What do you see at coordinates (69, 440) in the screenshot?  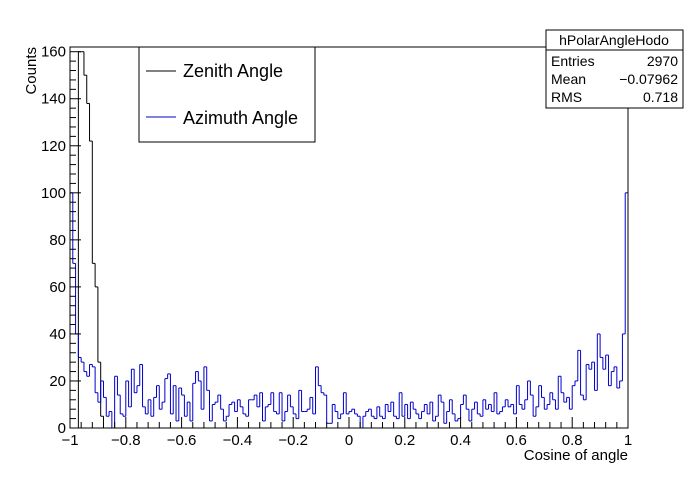 I see `x-tick-label: −1` at bounding box center [69, 440].